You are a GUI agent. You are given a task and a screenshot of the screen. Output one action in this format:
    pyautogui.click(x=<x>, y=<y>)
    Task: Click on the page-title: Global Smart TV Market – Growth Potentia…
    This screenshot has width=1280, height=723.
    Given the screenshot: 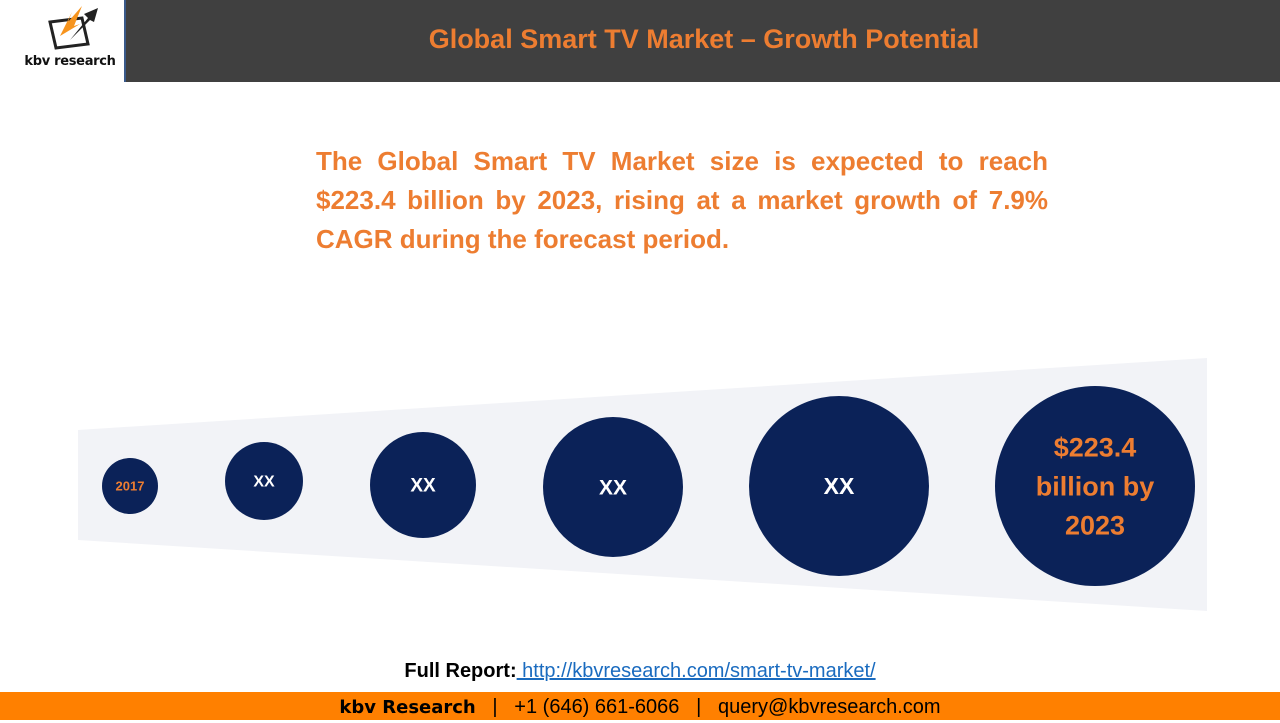 What is the action you would take?
    pyautogui.click(x=704, y=39)
    